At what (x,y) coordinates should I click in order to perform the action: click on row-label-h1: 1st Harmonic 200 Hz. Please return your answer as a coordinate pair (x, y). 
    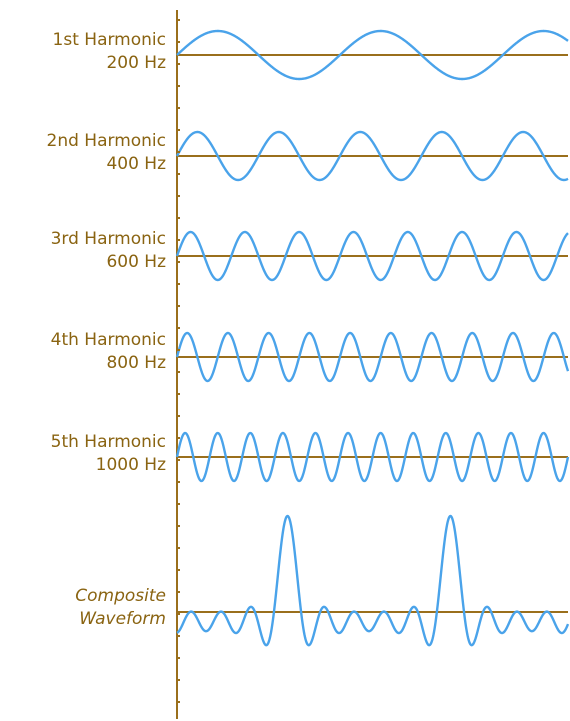
    Looking at the image, I should click on (109, 52).